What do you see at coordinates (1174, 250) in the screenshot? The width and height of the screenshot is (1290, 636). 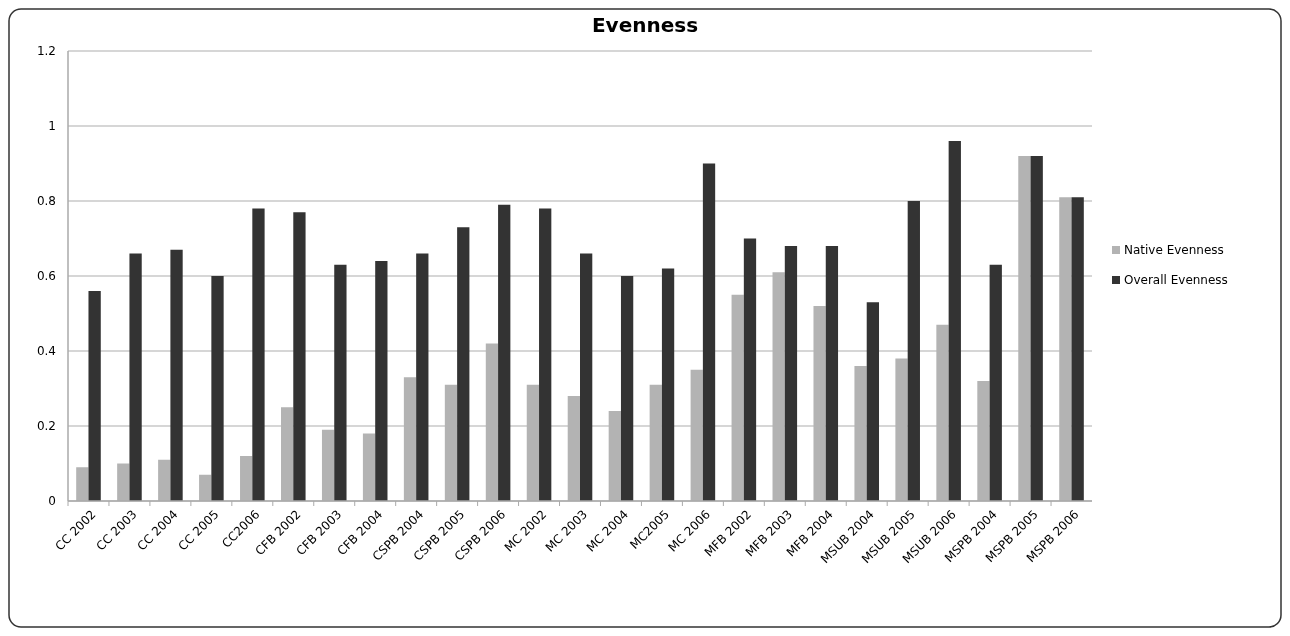 I see `legend-label: Native Evenness` at bounding box center [1174, 250].